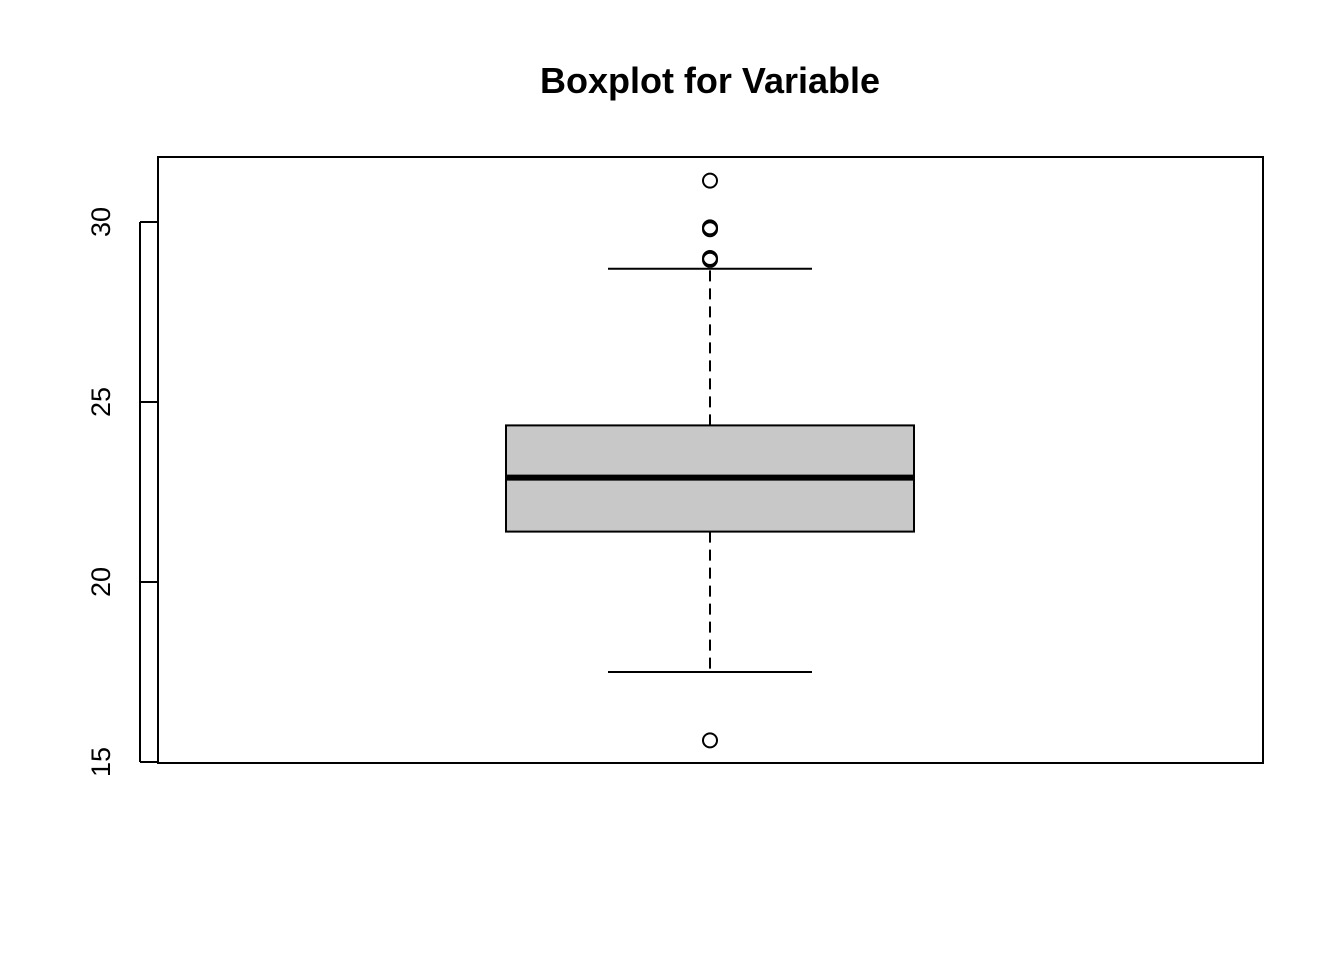 The height and width of the screenshot is (960, 1344). Describe the element at coordinates (710, 80) in the screenshot. I see `chart-title: Boxplot for Variable` at that location.